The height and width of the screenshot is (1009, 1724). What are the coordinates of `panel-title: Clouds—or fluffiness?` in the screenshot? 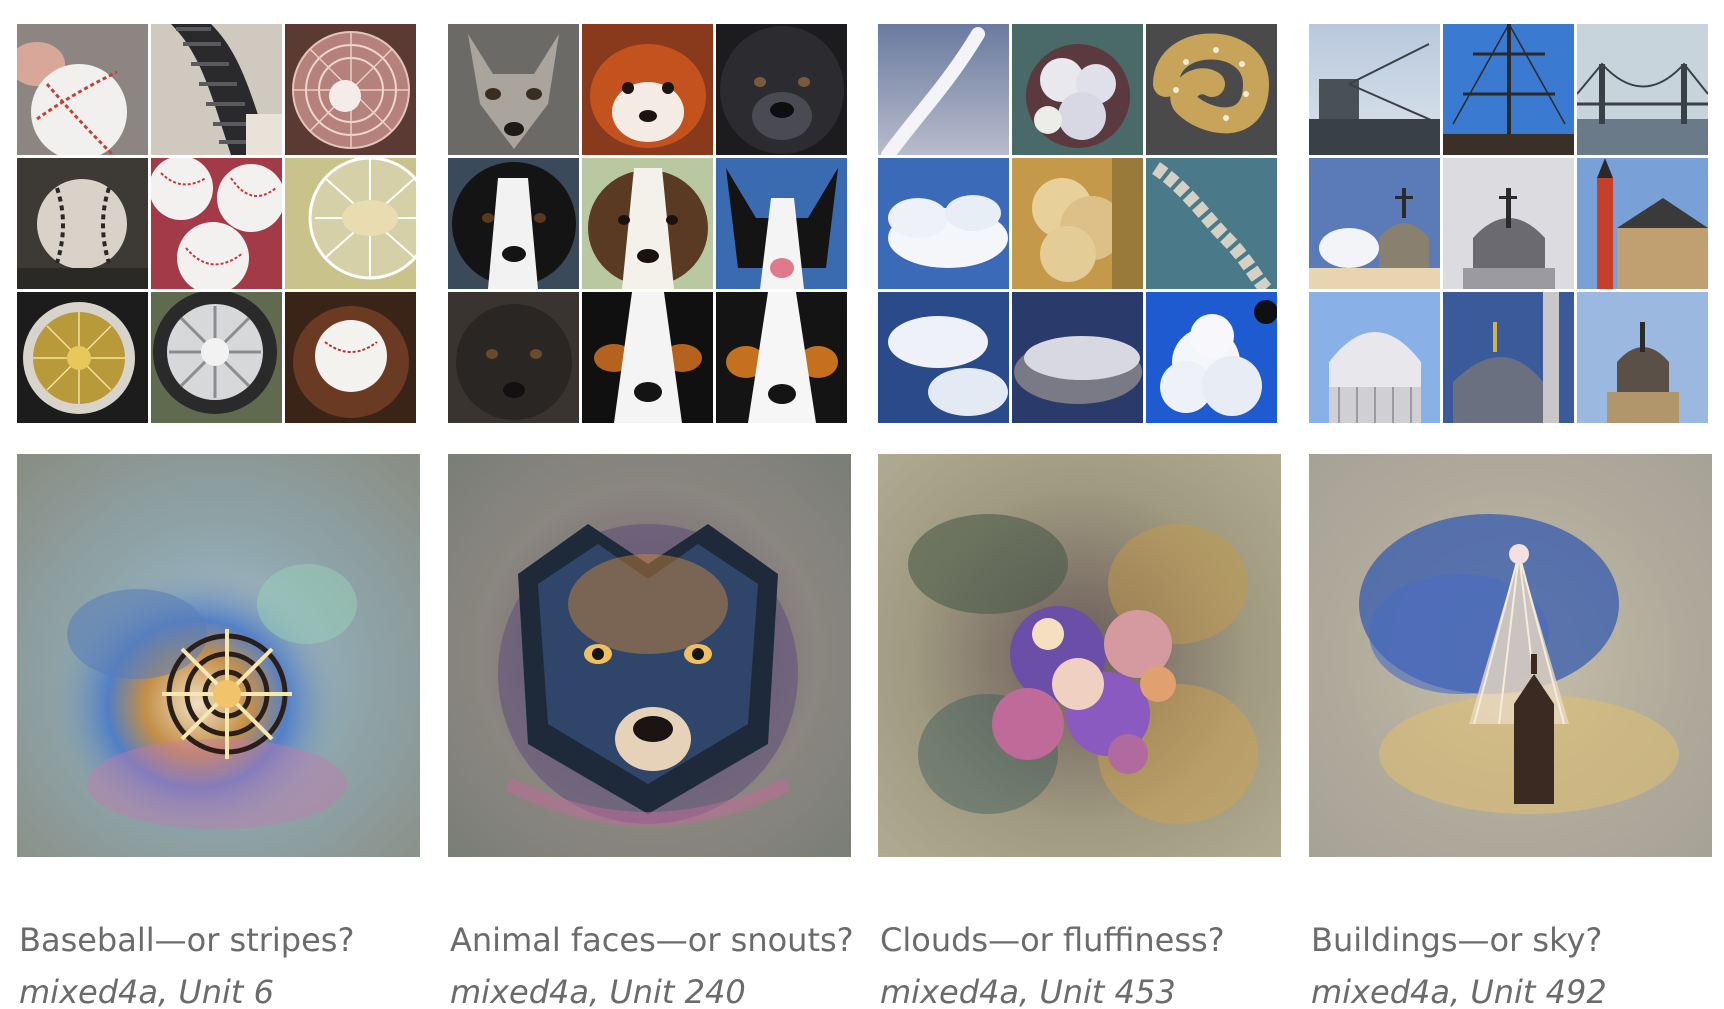 It's located at (1052, 940).